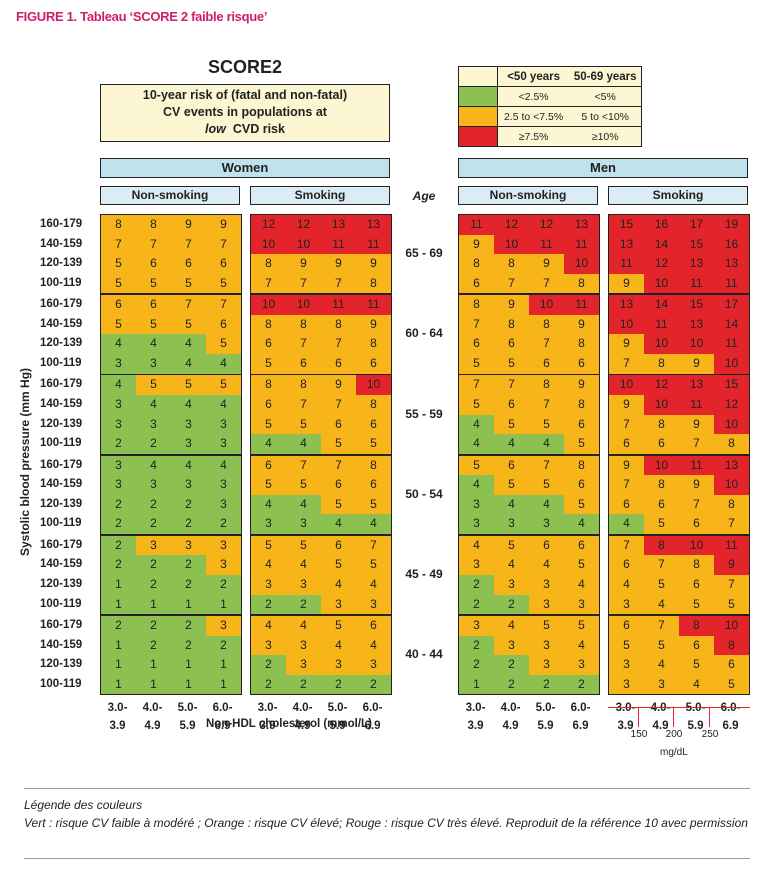 The width and height of the screenshot is (772, 894). I want to click on legend-row-red: ≥7.5% ≥10%, so click(550, 136).